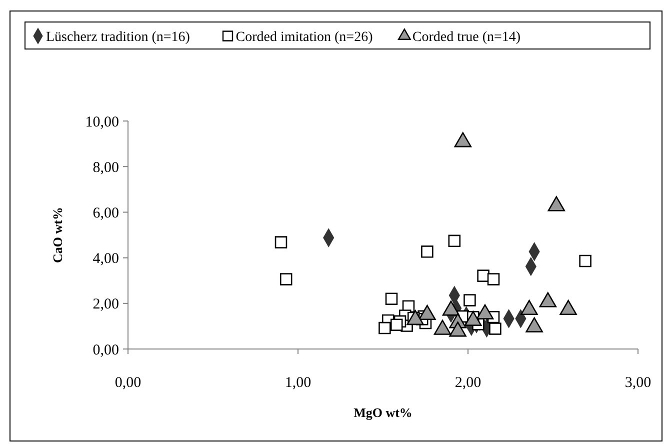 The height and width of the screenshot is (446, 666). What do you see at coordinates (105, 304) in the screenshot?
I see `y-tick-label: 2,00` at bounding box center [105, 304].